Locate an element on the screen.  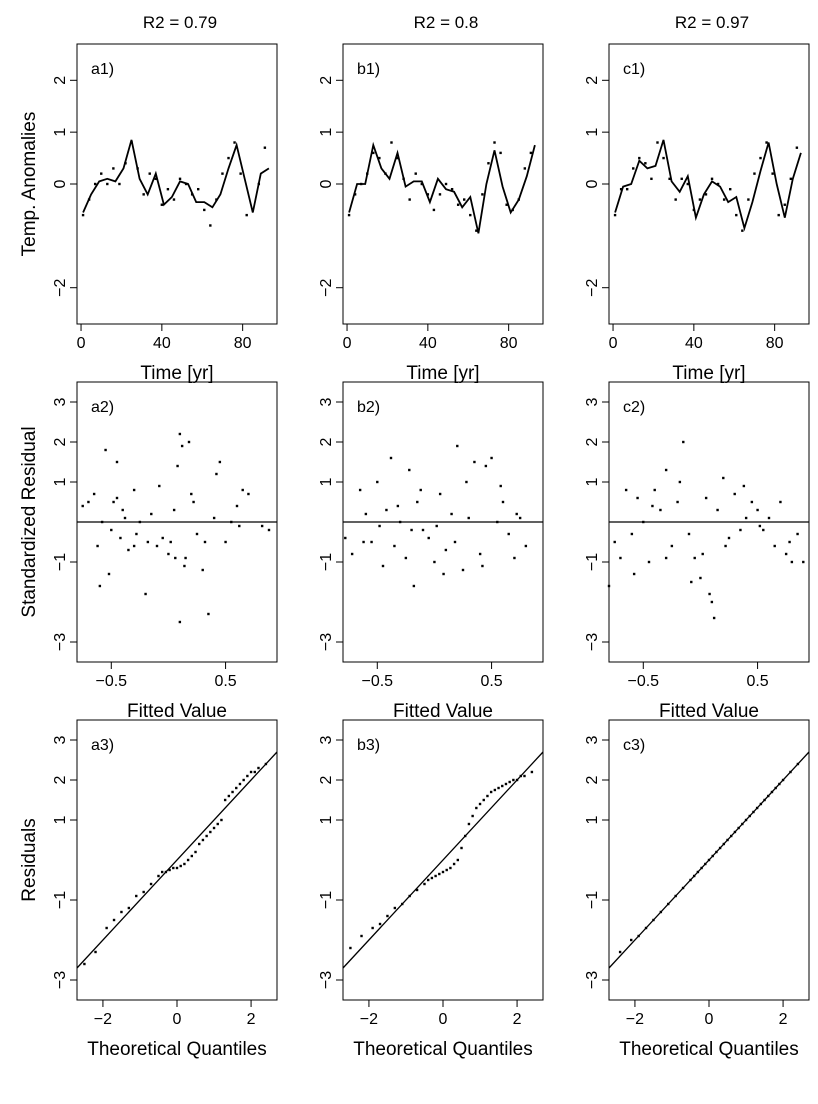
panel-label: c3) is located at coordinates (634, 745).